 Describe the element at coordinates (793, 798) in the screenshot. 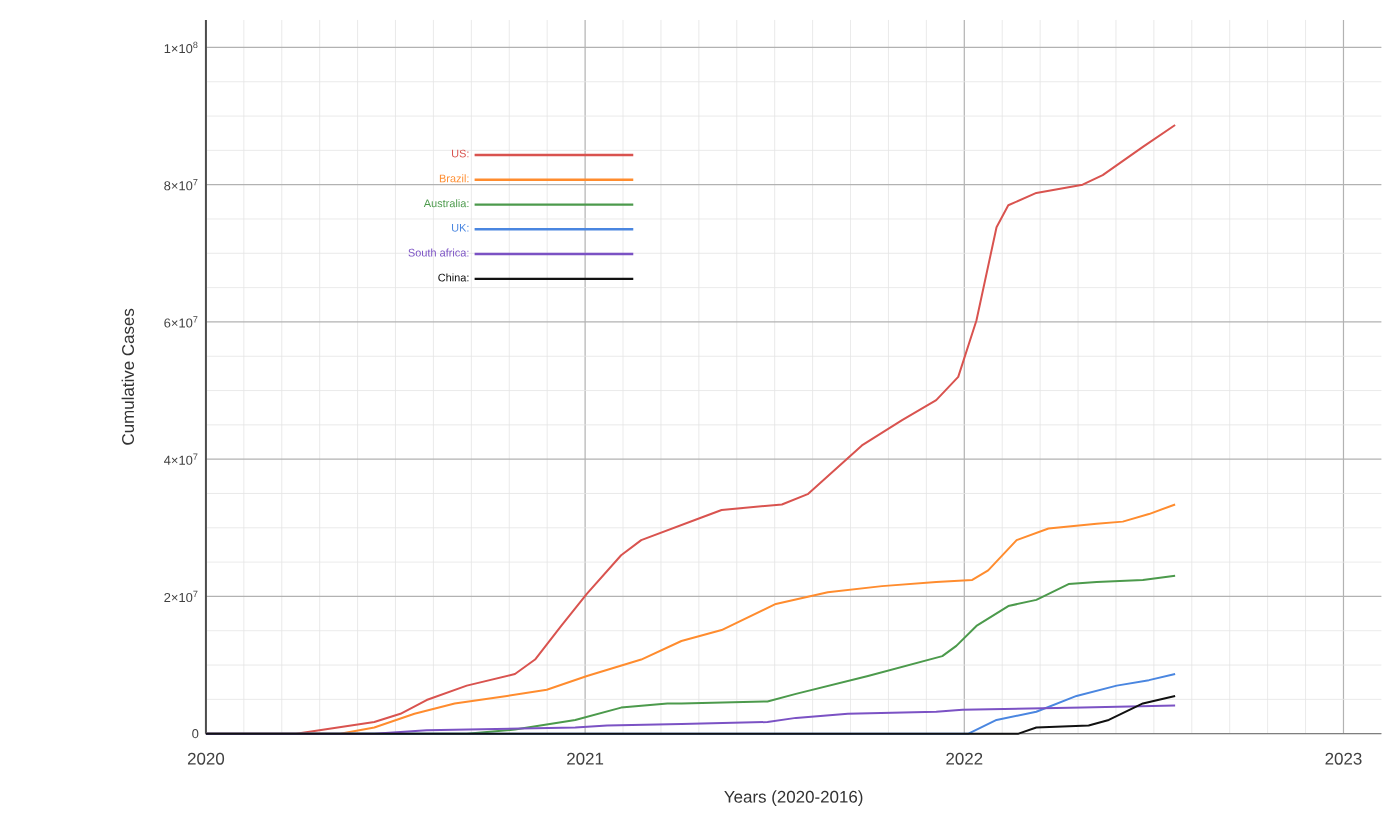

I see `x-axis-title: Years (2020-2016)` at that location.